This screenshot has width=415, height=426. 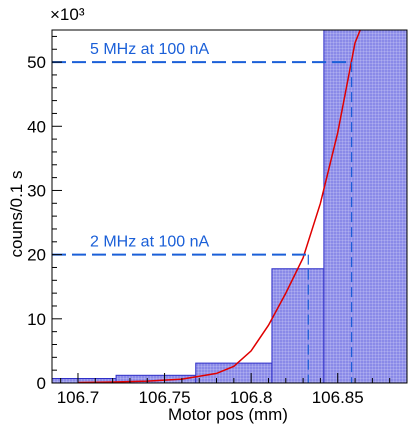 I want to click on y-tick-label: 10, so click(x=36, y=319).